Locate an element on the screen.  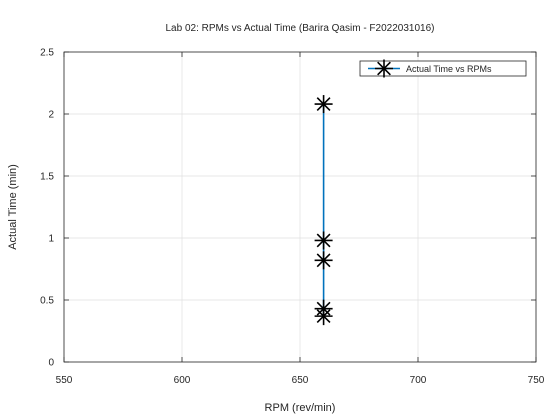
y-tick-label: 2 is located at coordinates (51, 115).